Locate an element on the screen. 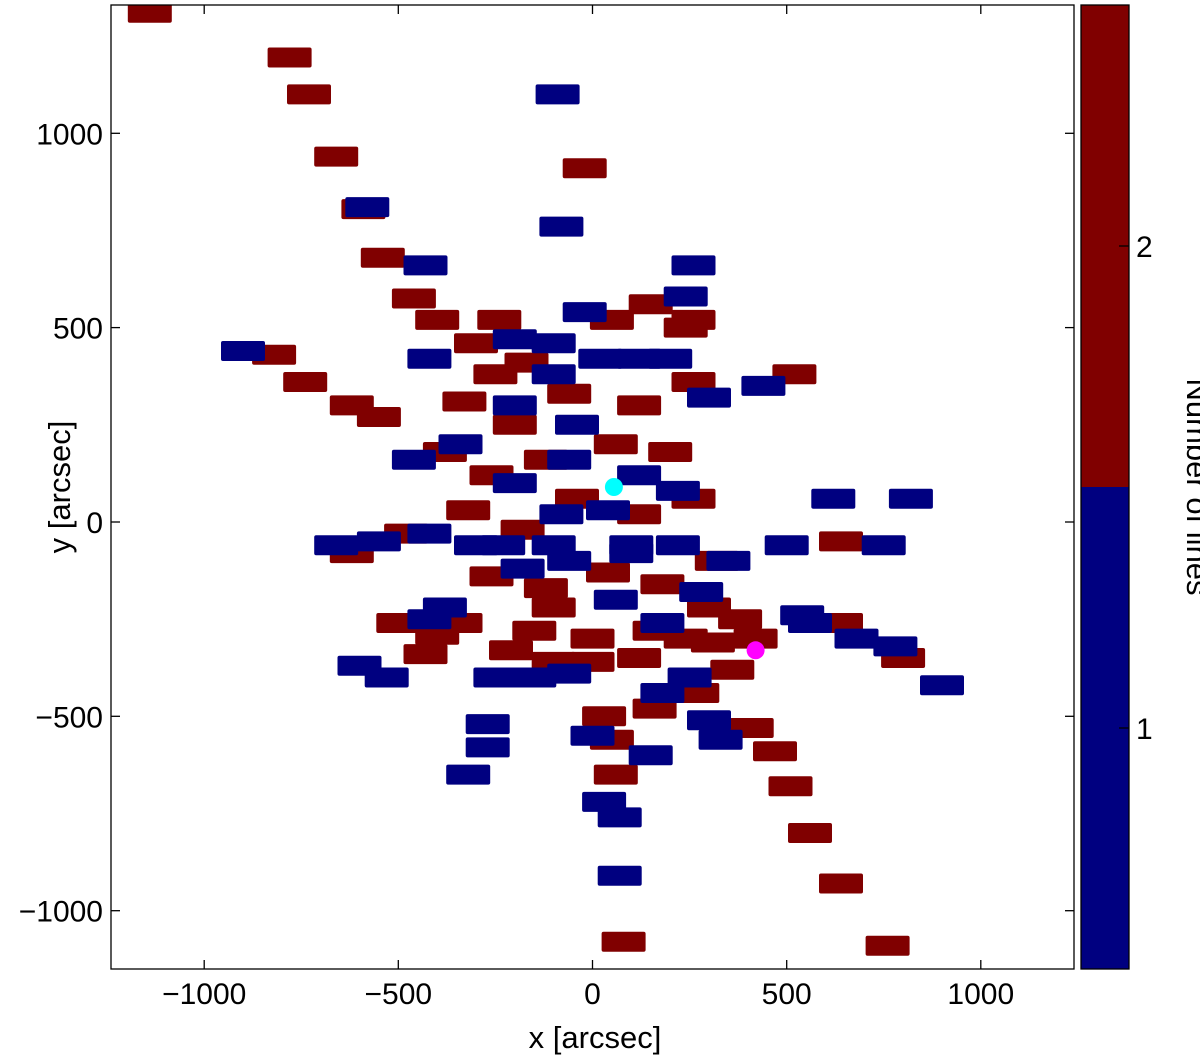  x-tick-label-4: 1000 is located at coordinates (980, 994).